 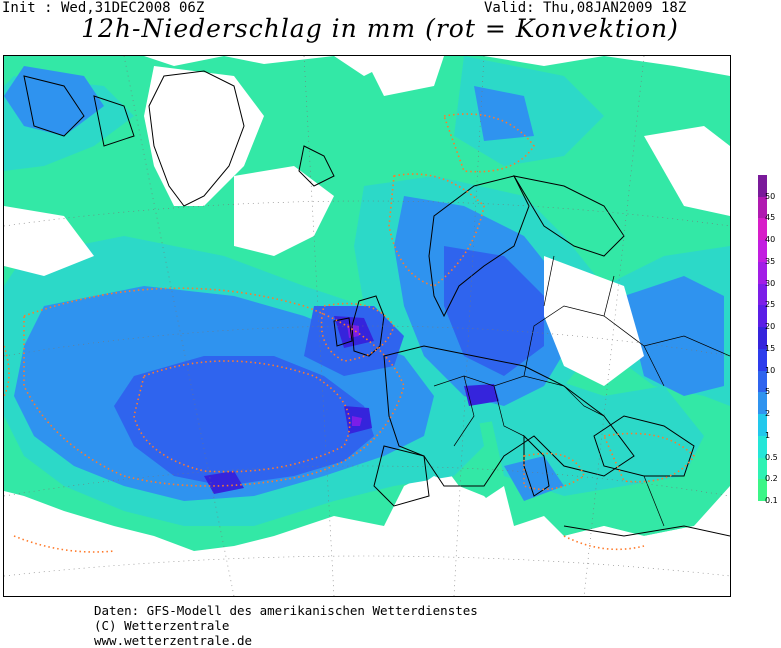 What do you see at coordinates (103, 8) in the screenshot?
I see `init-time-label: Init : Wed,31DEC2008 06Z` at bounding box center [103, 8].